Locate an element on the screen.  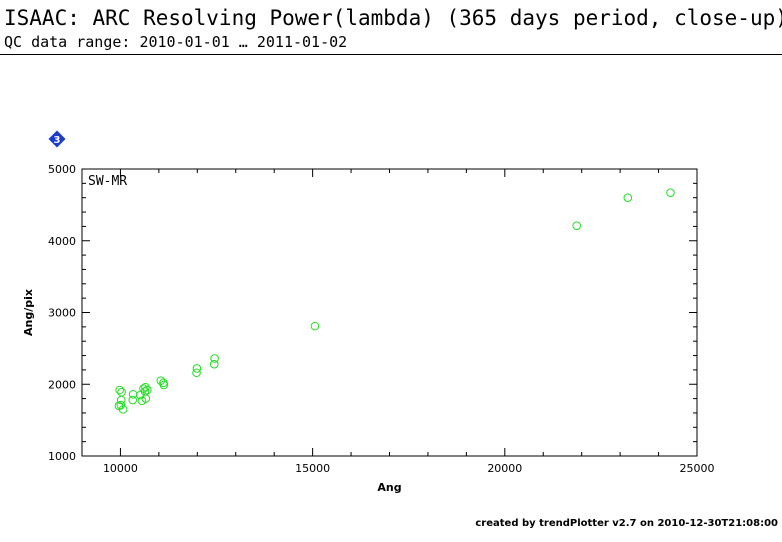
x-tick-label: 25000 is located at coordinates (697, 468).